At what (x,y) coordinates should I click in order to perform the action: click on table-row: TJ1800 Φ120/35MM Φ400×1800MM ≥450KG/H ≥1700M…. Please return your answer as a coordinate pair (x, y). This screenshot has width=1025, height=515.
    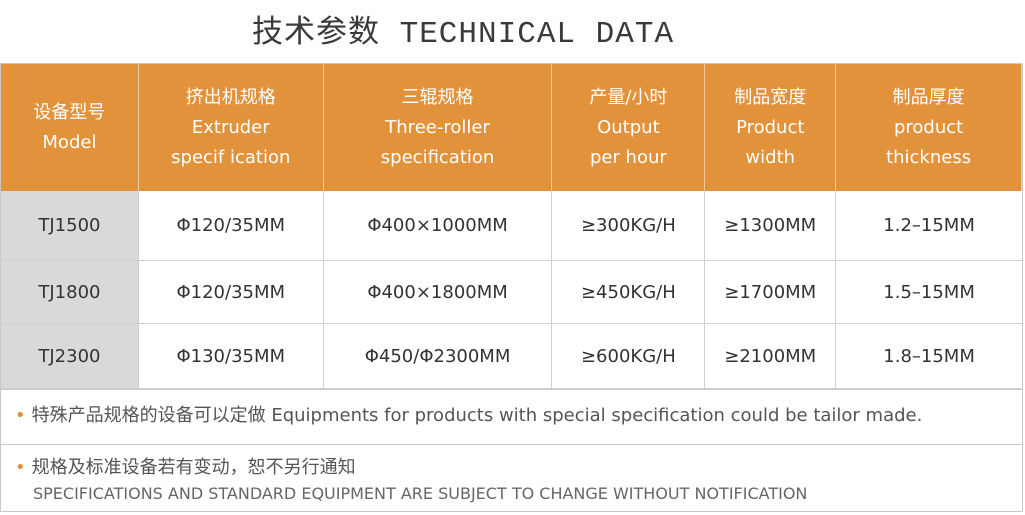
    Looking at the image, I should click on (511, 292).